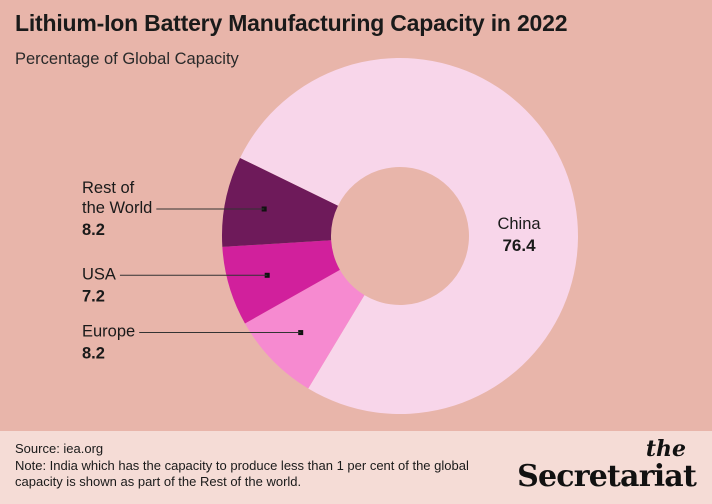 This screenshot has height=504, width=712. I want to click on logo-the: the, so click(665, 449).